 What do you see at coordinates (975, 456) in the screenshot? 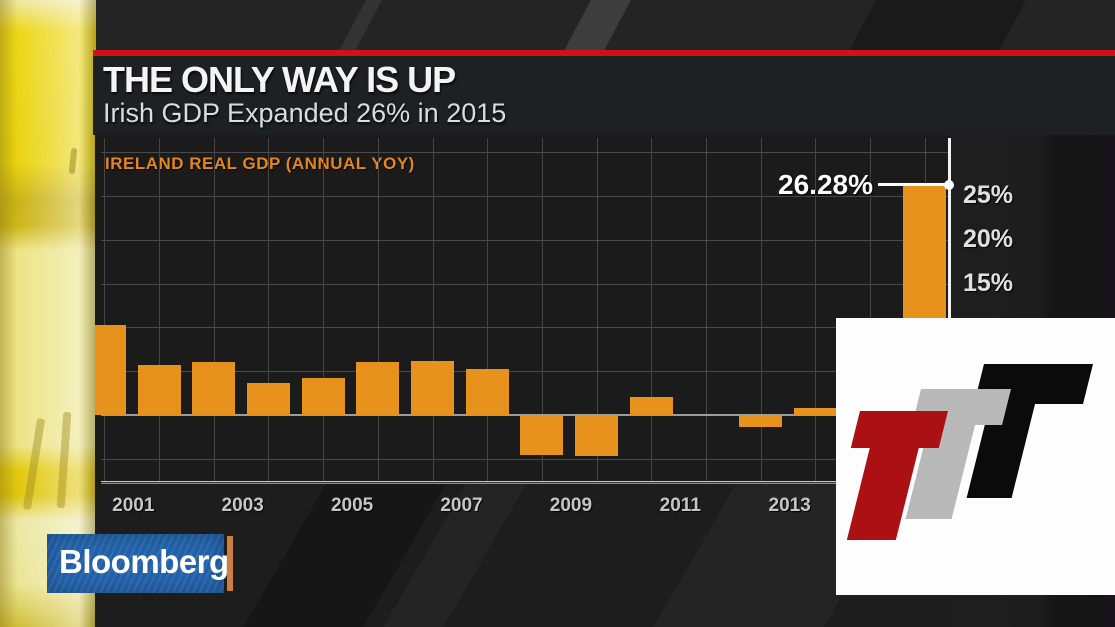
I see `ttt-logo-box` at bounding box center [975, 456].